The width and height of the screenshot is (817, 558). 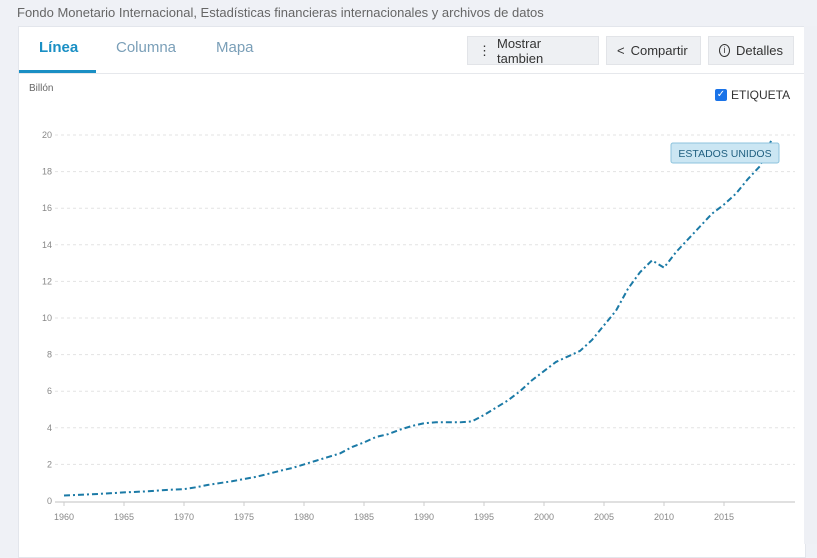 What do you see at coordinates (364, 517) in the screenshot?
I see `x-tick-label: 1985` at bounding box center [364, 517].